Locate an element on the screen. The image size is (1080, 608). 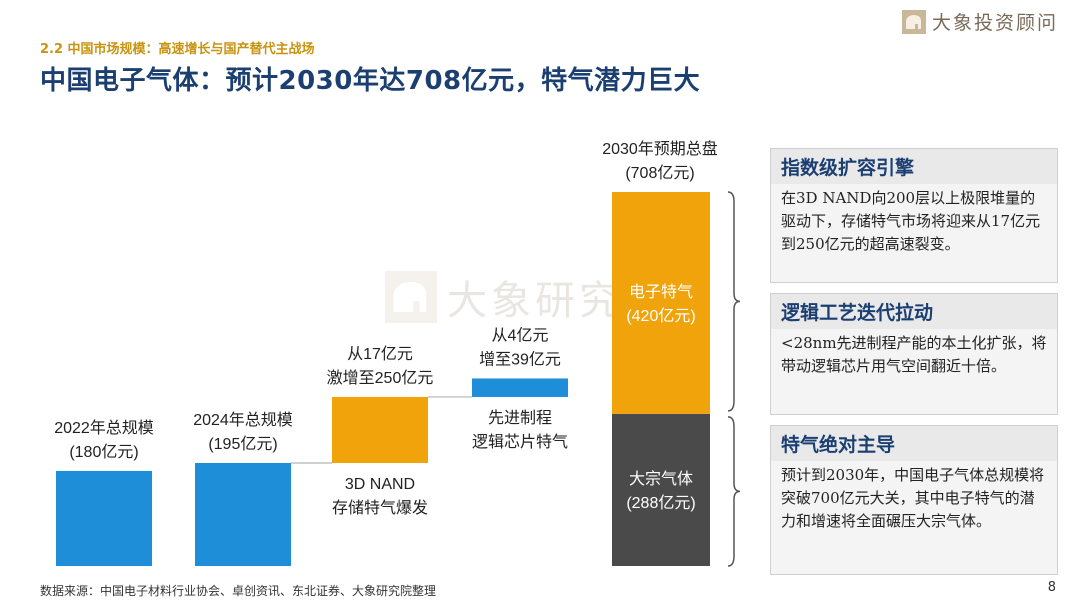
bar-caption: 先进制程 is located at coordinates (520, 418).